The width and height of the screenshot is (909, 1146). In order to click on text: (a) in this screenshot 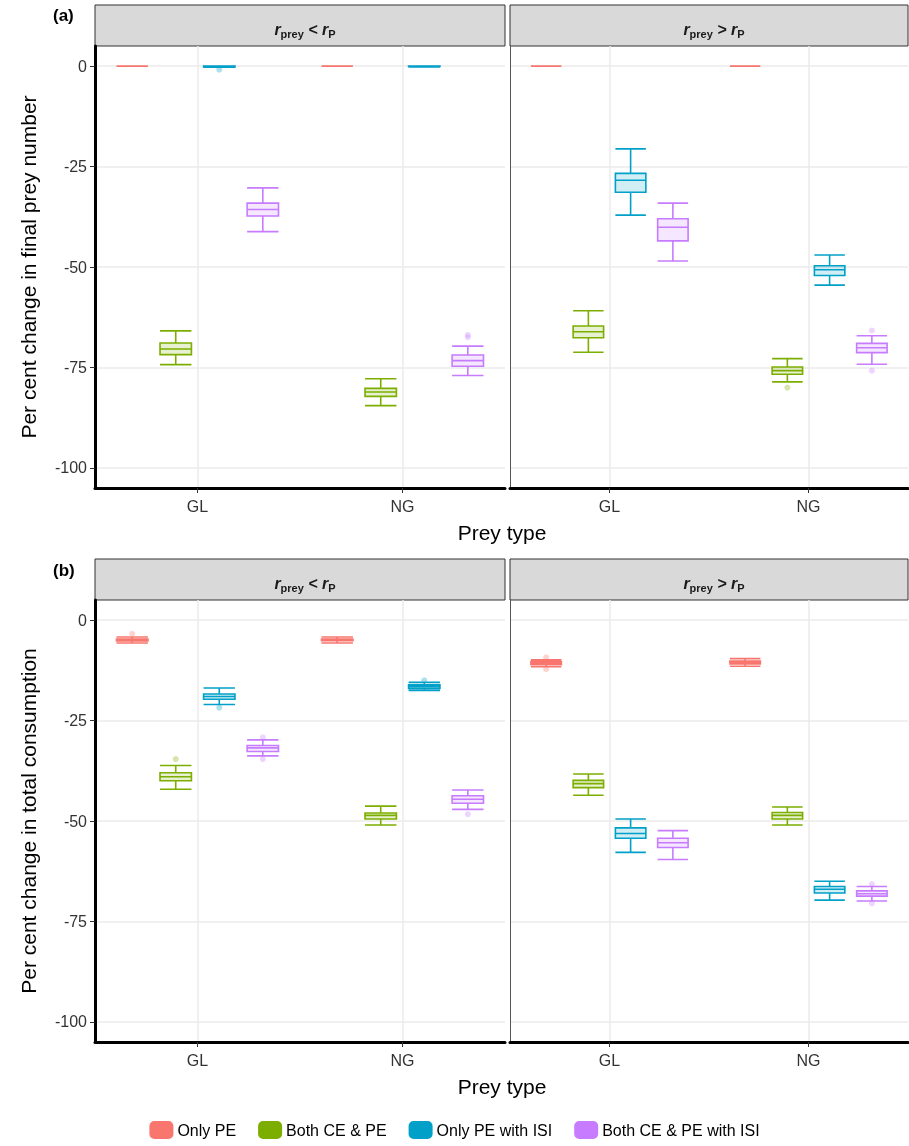, I will do `click(63, 15)`.